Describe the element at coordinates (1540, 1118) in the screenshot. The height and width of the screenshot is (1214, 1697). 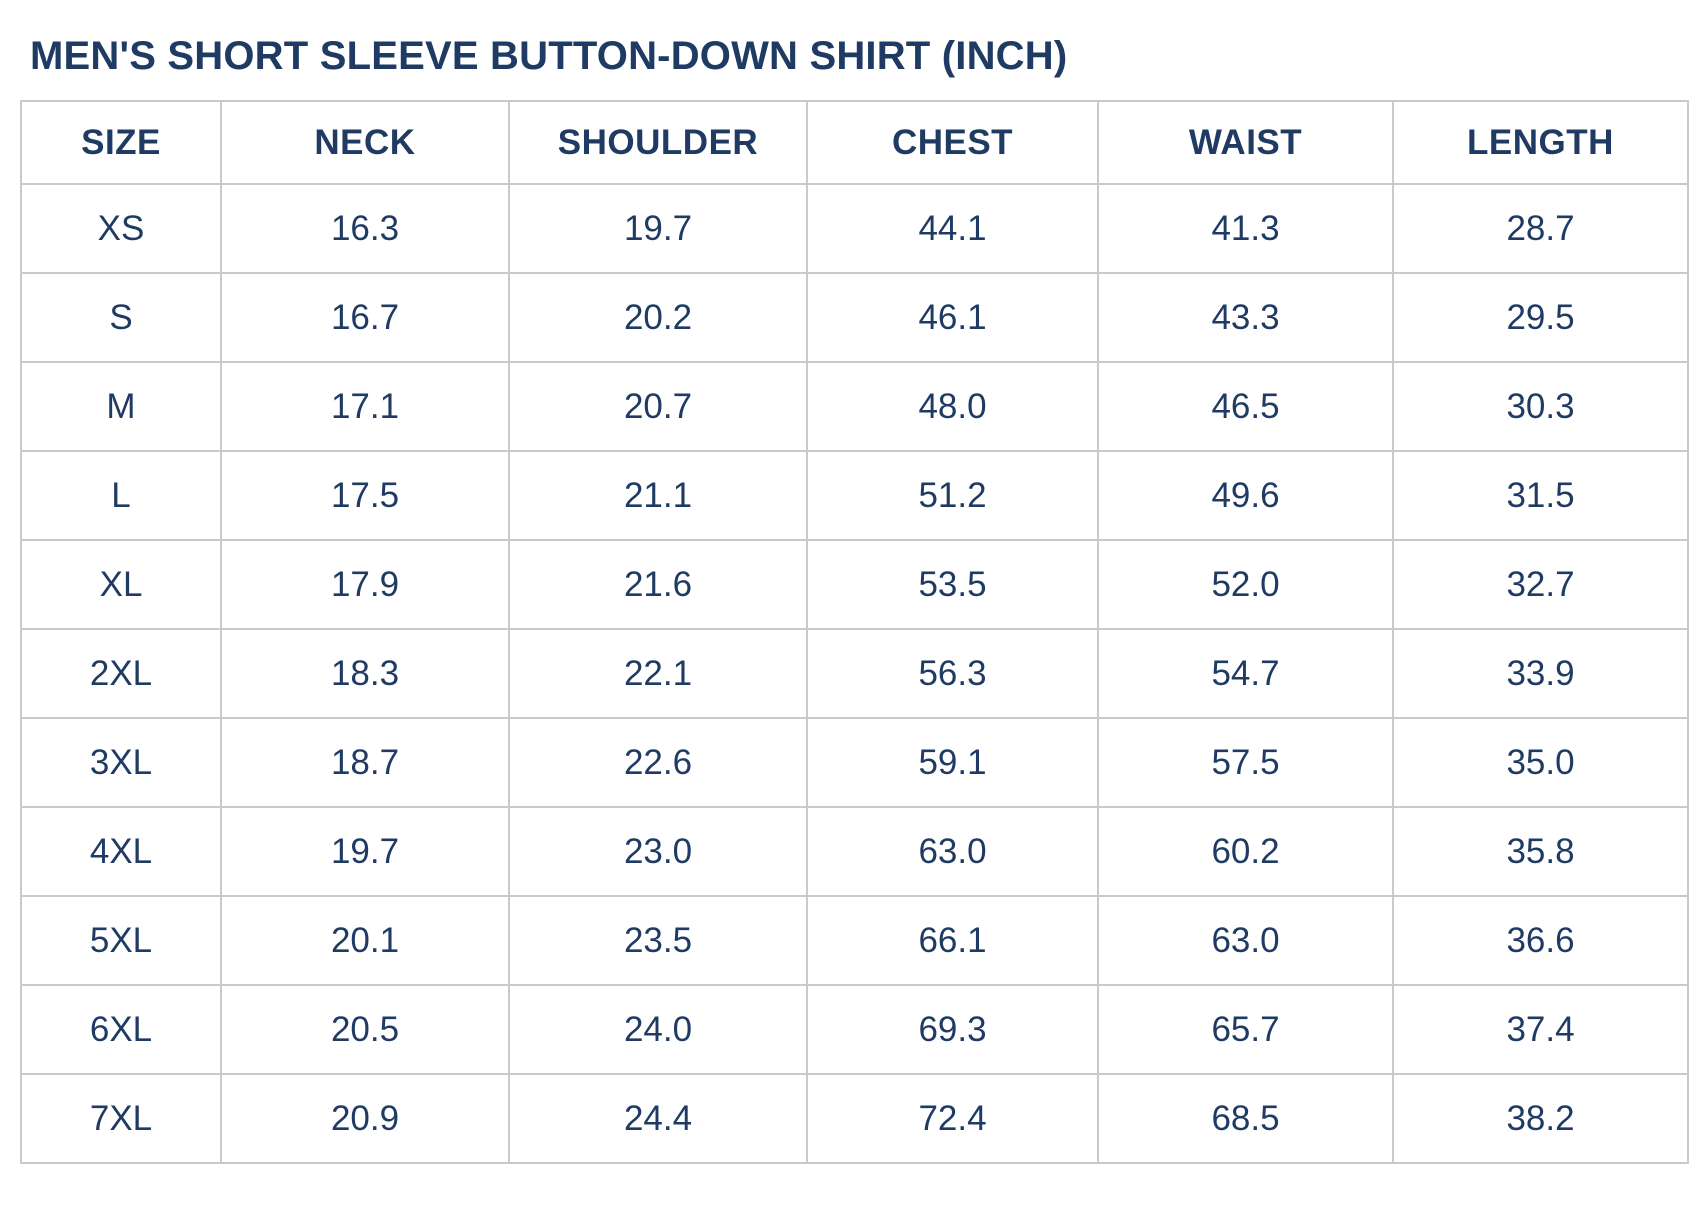
I see `cell-length: 38.2` at that location.